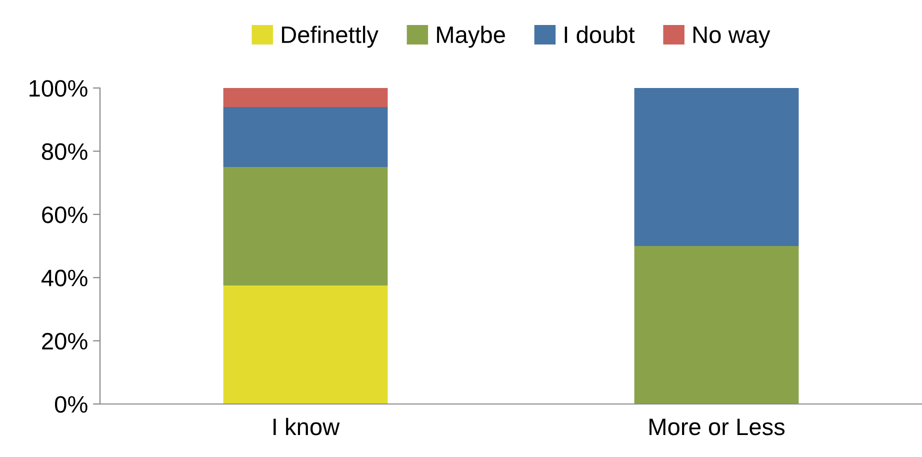 Image resolution: width=922 pixels, height=457 pixels. What do you see at coordinates (471, 37) in the screenshot?
I see `legend-label: Maybe` at bounding box center [471, 37].